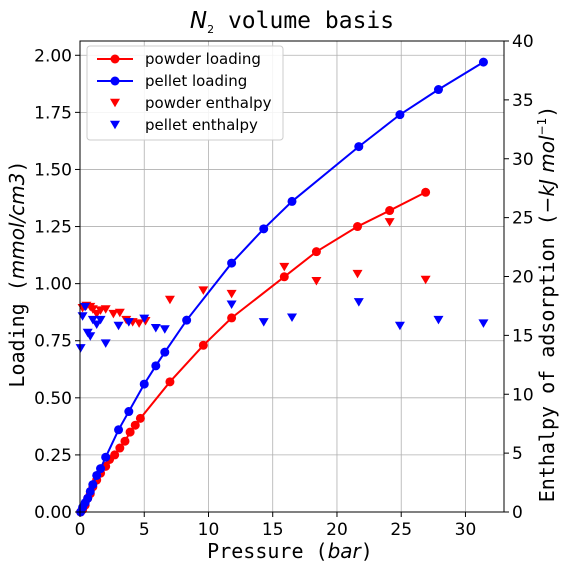  What do you see at coordinates (523, 219) in the screenshot?
I see `y2-tick-label: 25` at bounding box center [523, 219].